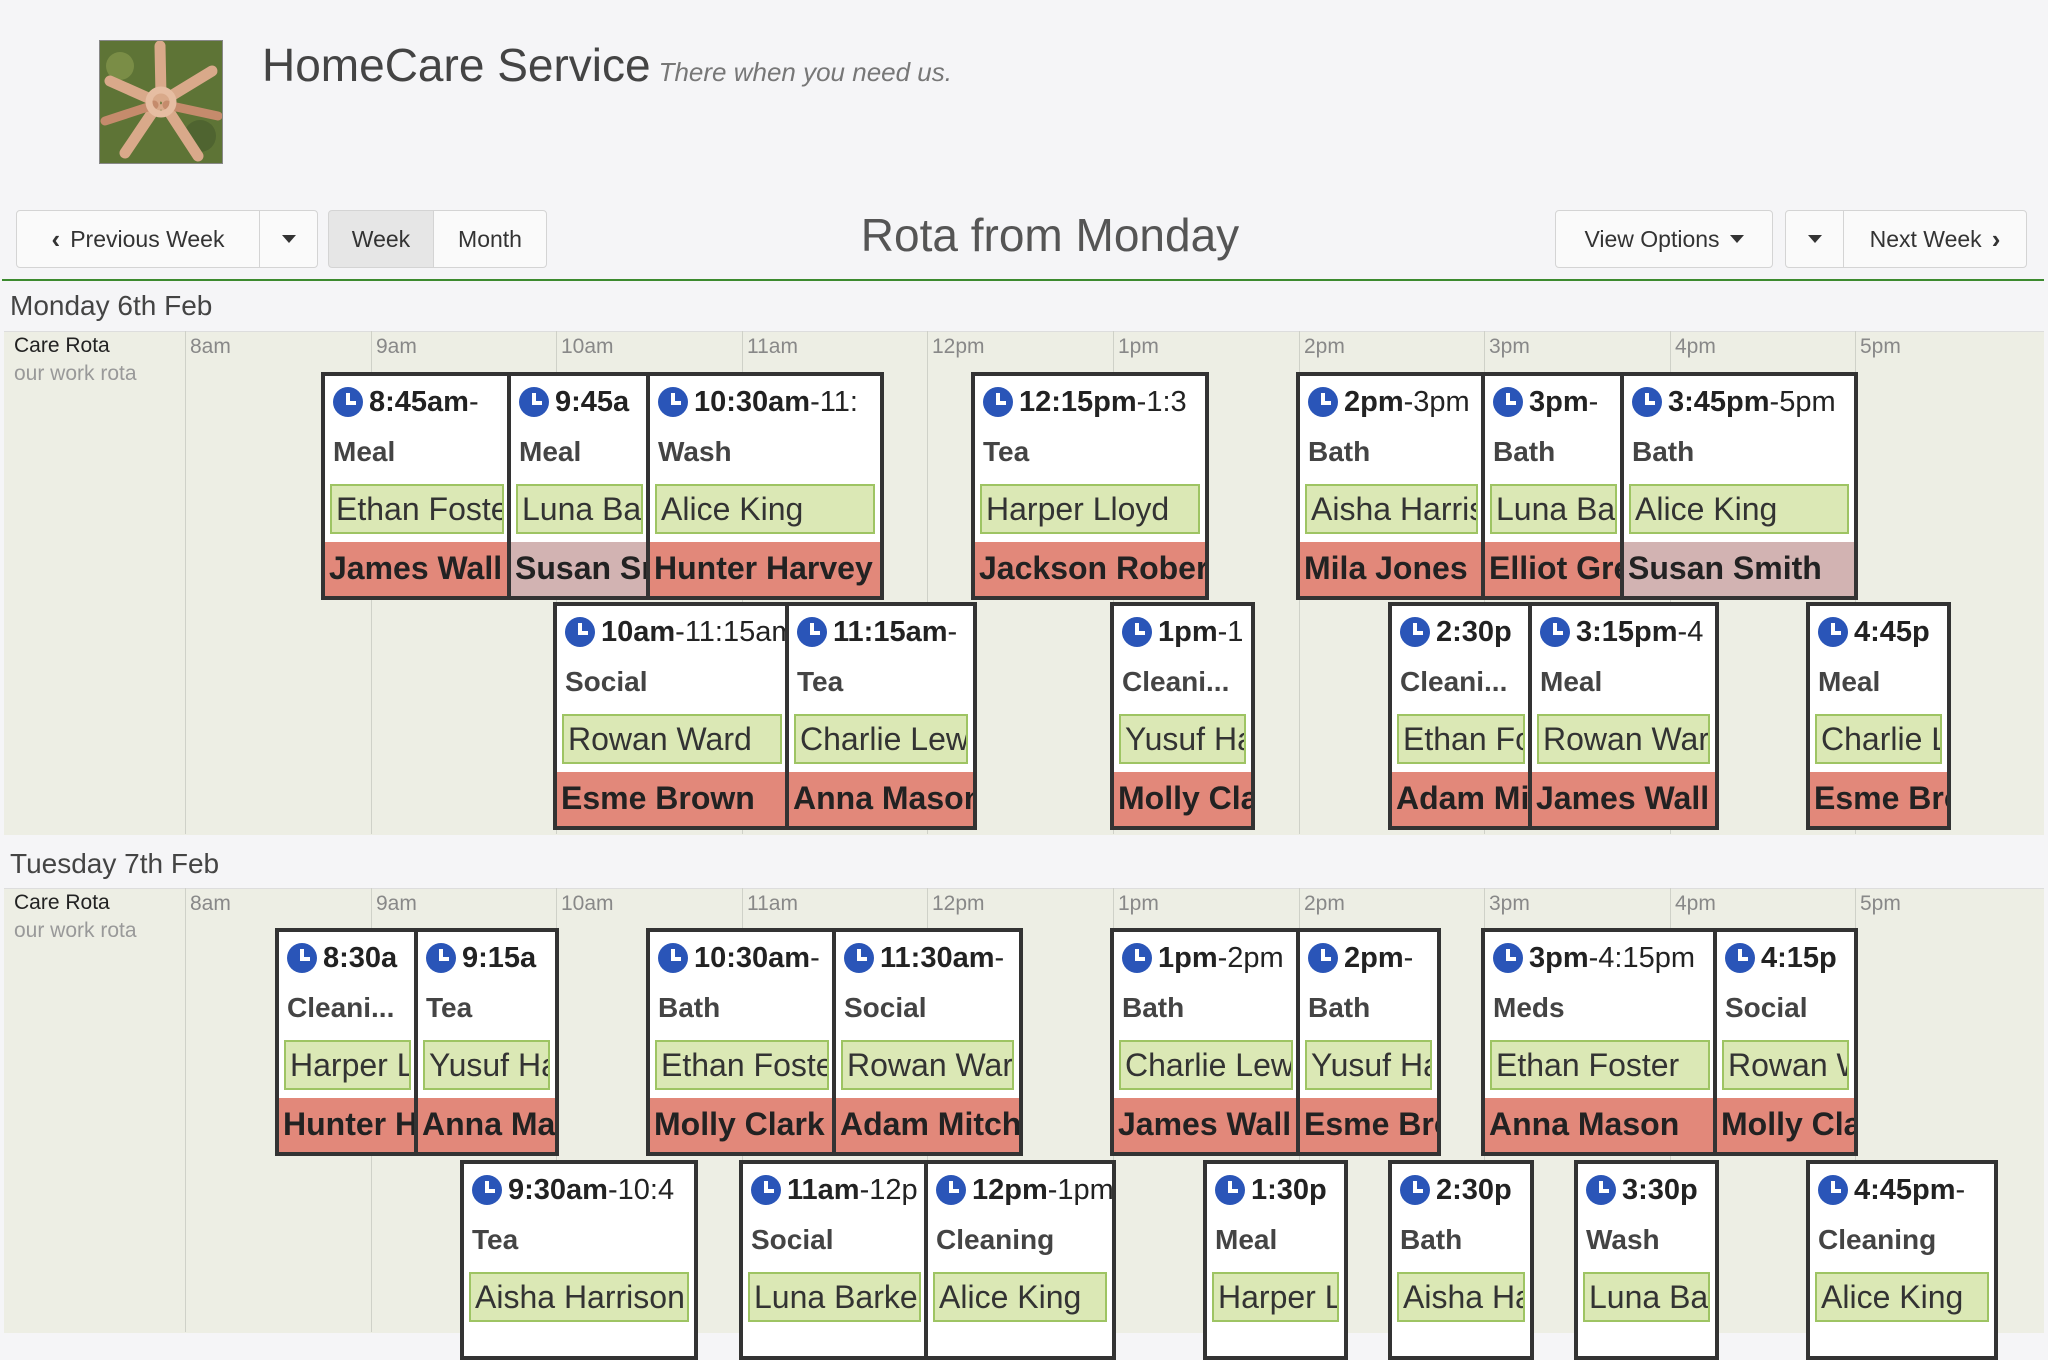  What do you see at coordinates (1902, 1260) in the screenshot?
I see `visit-card: 4:45pm - Cleaning Alice King` at bounding box center [1902, 1260].